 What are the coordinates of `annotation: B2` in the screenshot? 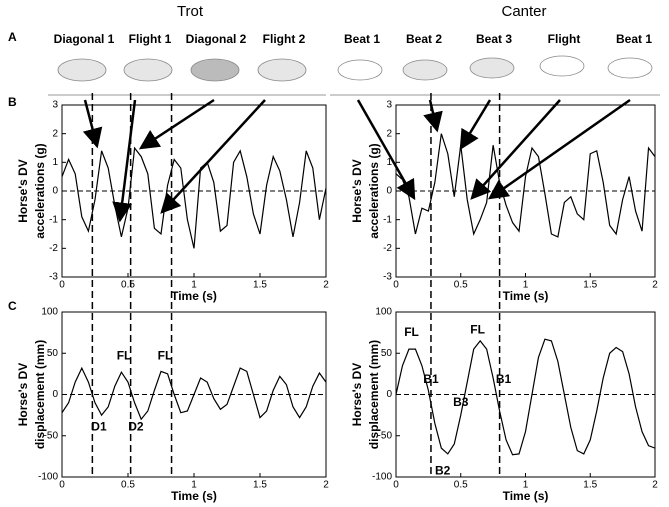 It's located at (443, 470).